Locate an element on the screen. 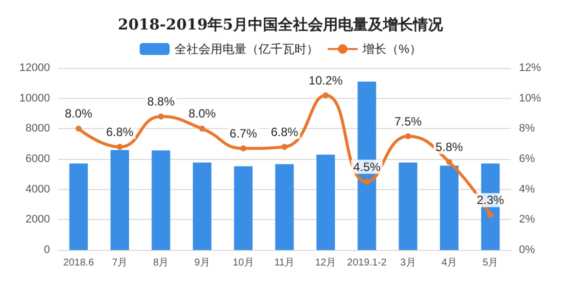  legend-label: 全社会用电量（亿千瓦时） is located at coordinates (246, 49).